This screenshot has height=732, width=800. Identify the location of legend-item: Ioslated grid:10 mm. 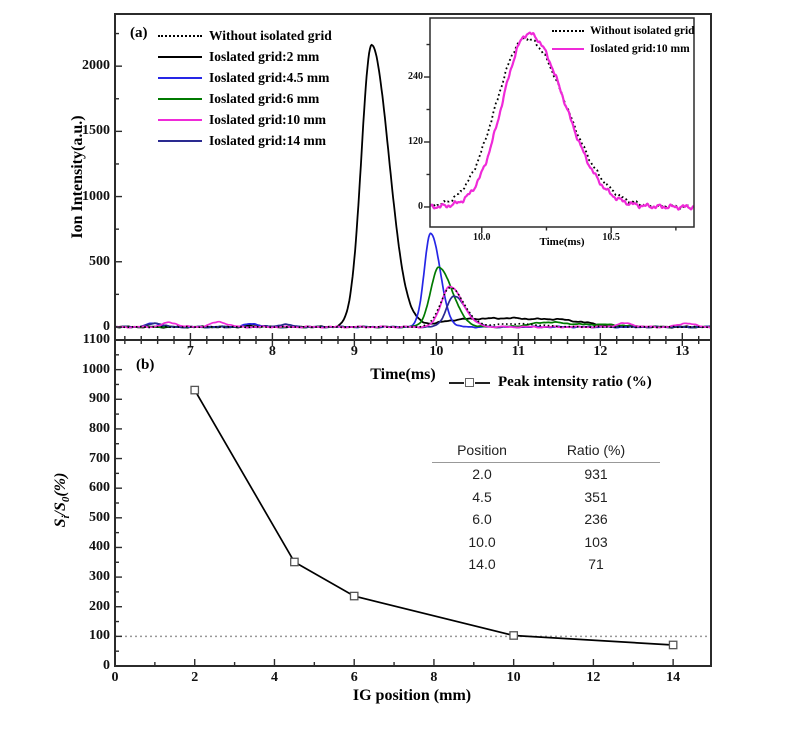
(623, 49).